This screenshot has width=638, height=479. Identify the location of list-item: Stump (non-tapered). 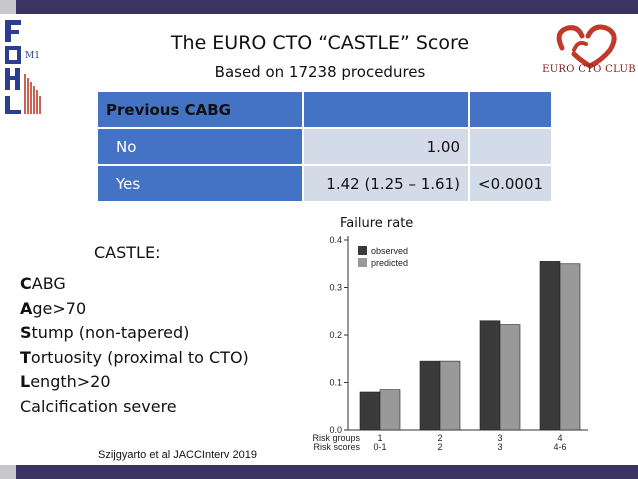
(105, 332).